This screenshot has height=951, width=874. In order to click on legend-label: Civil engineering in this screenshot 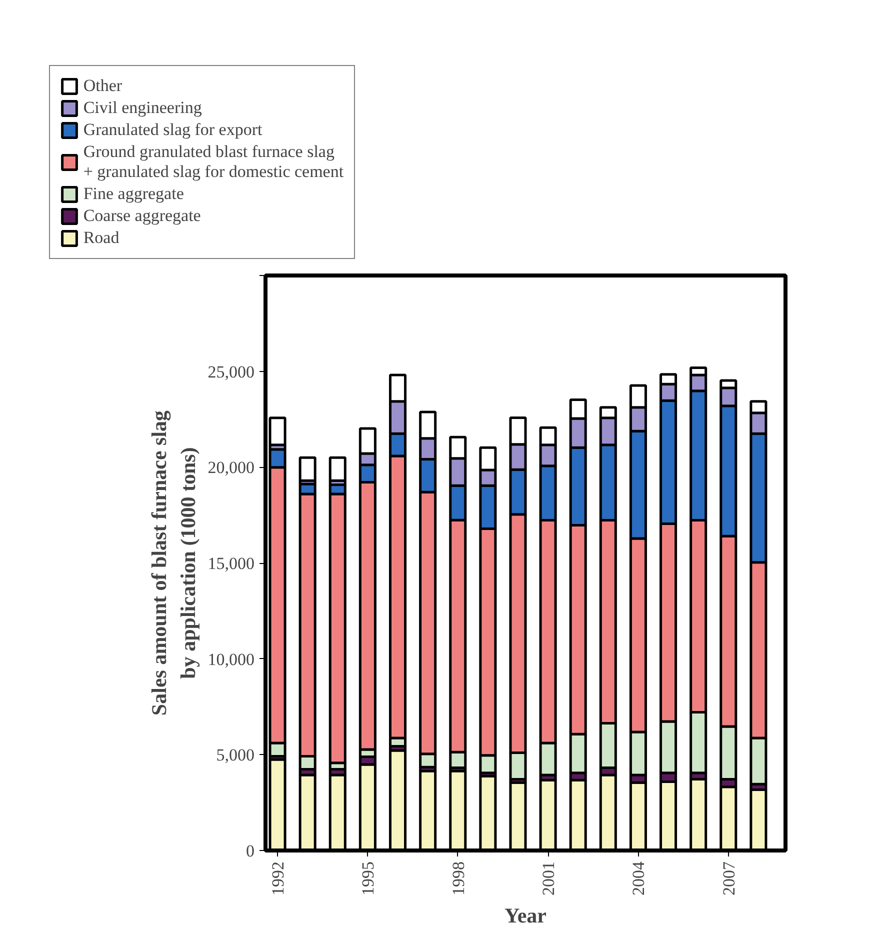, I will do `click(142, 108)`.